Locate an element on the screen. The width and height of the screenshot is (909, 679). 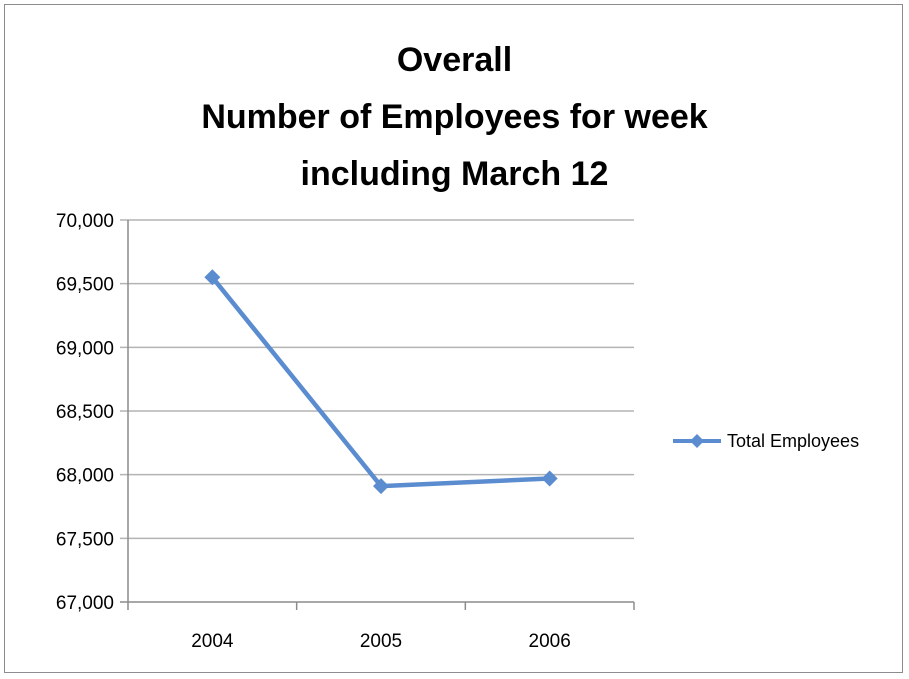
x-tick-label: 2004 is located at coordinates (212, 641).